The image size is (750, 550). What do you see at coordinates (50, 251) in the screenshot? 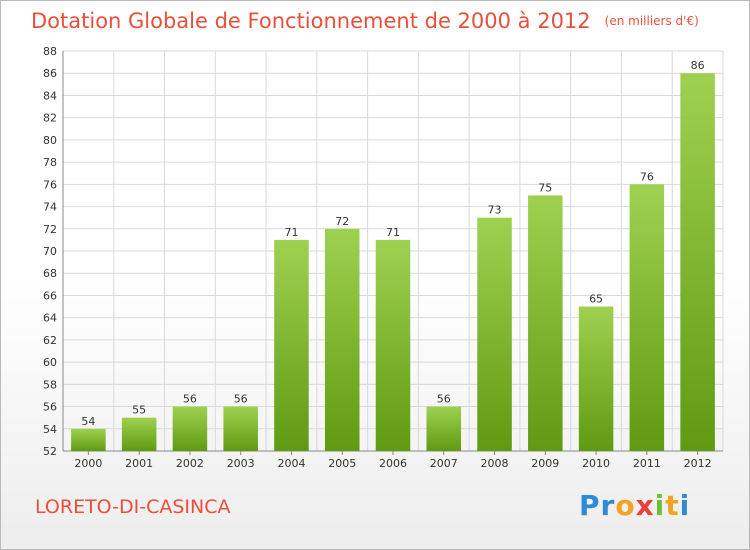
I see `y-tick-label: 70` at bounding box center [50, 251].